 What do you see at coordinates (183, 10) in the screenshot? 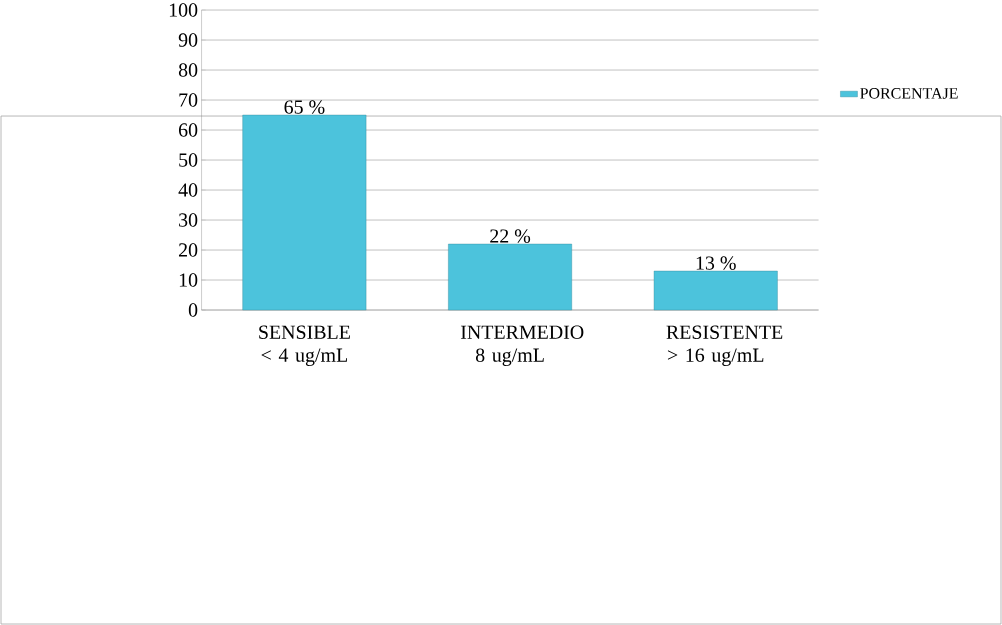
I see `y-tick-label: 100` at bounding box center [183, 10].